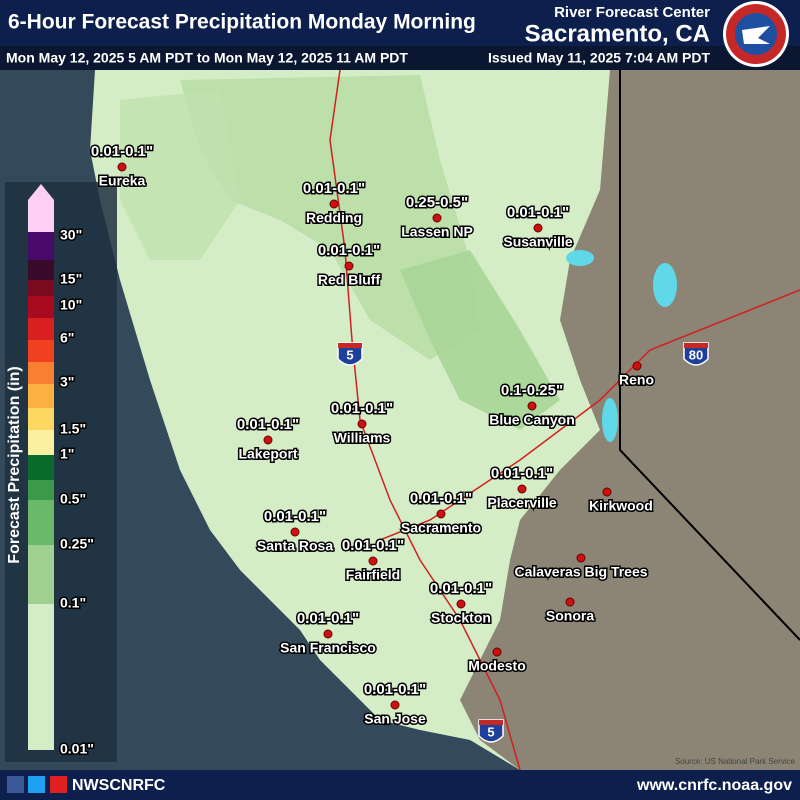  Describe the element at coordinates (71, 305) in the screenshot. I see `legend-label: 10"` at that location.